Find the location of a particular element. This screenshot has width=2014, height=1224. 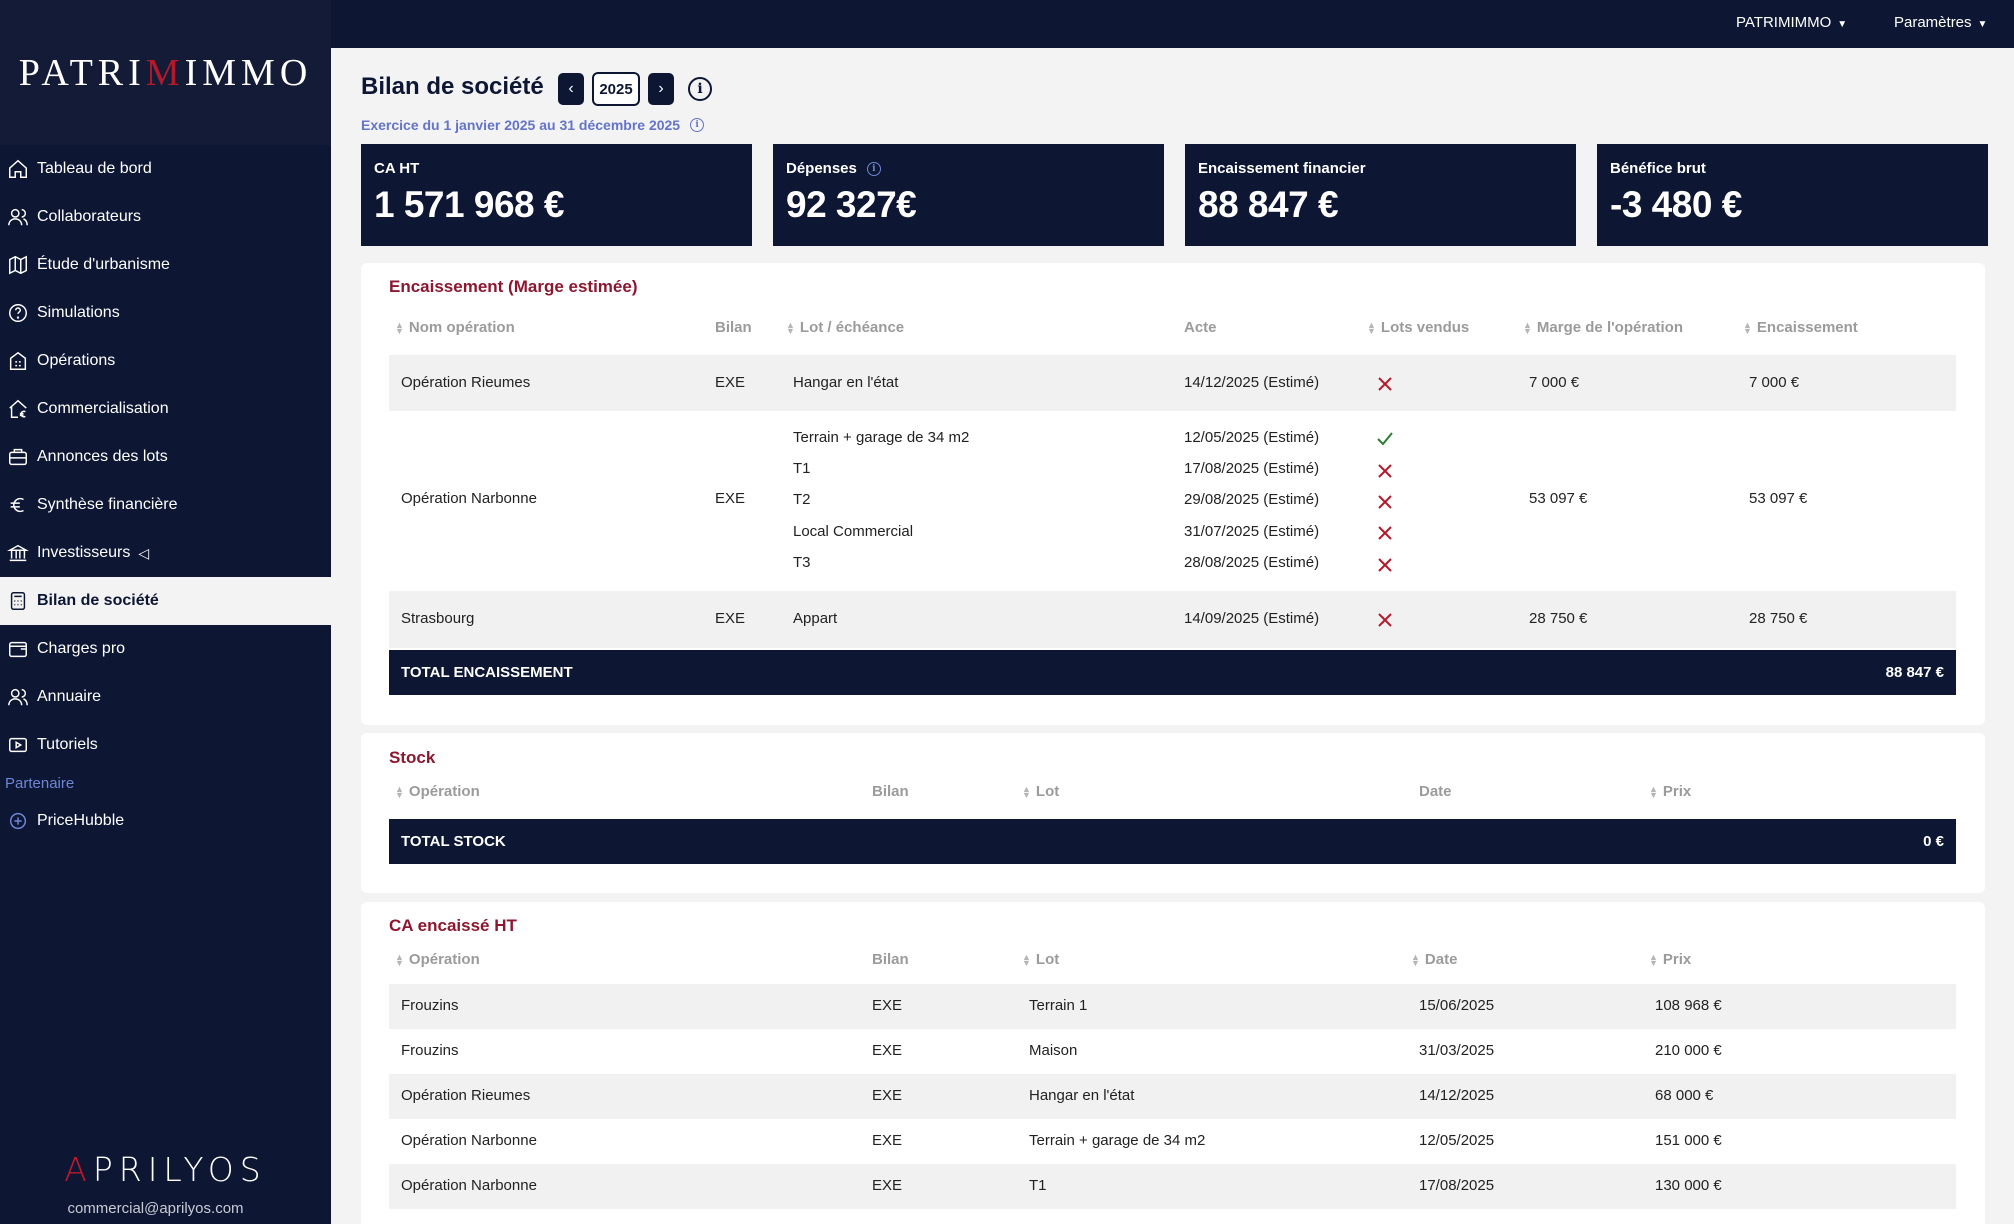

col-acte: Acte is located at coordinates (1200, 327).